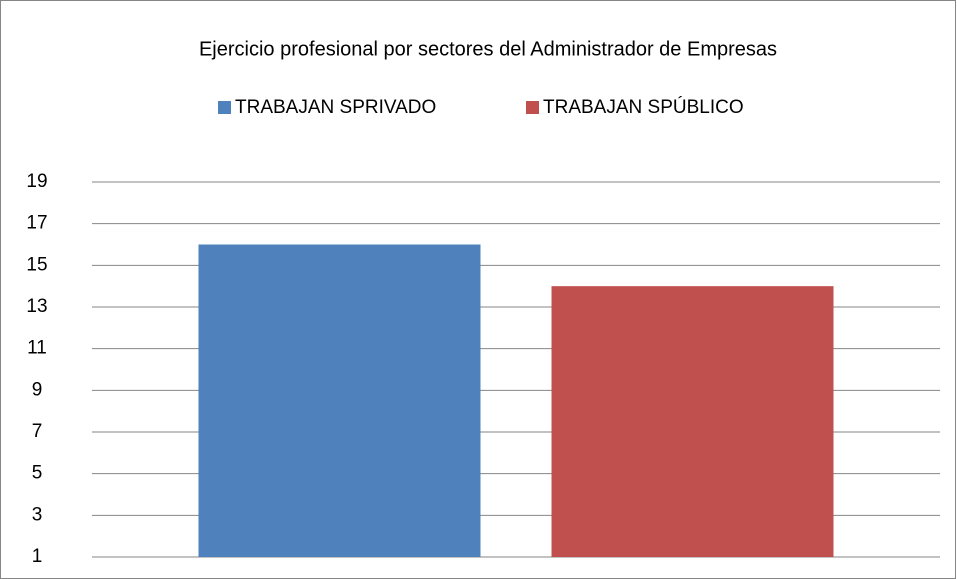 The height and width of the screenshot is (579, 957). What do you see at coordinates (36, 181) in the screenshot?
I see `y-tick-label: 19` at bounding box center [36, 181].